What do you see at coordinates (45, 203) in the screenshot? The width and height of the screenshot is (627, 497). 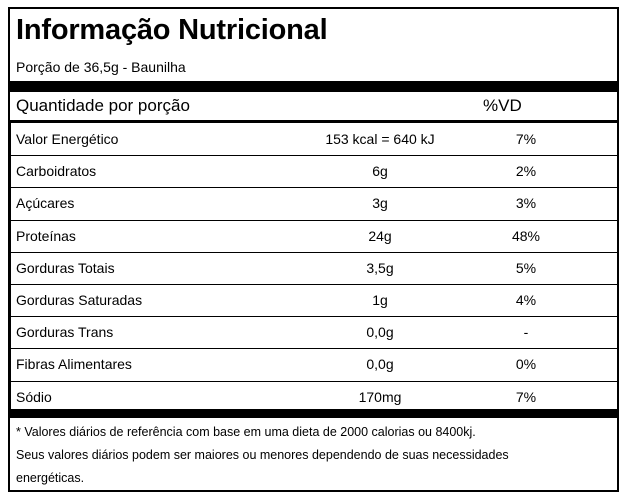 I see `nutrient-name: Açúcares` at bounding box center [45, 203].